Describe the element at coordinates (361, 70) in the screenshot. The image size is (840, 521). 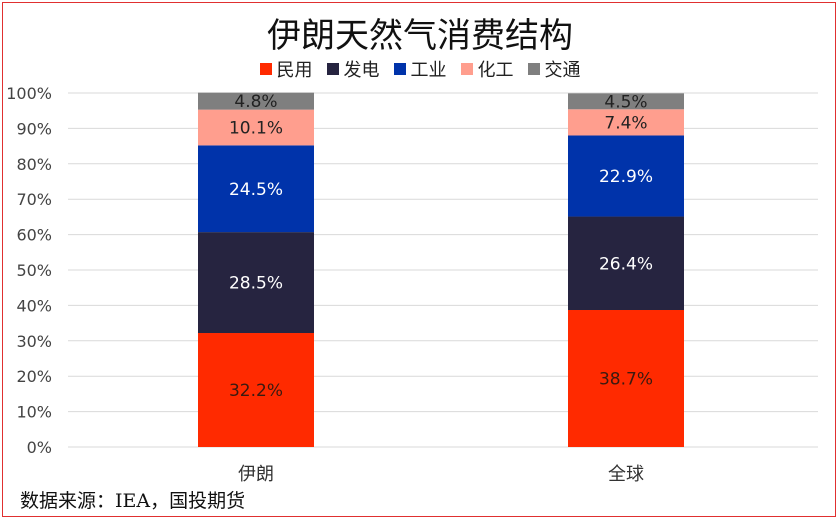
I see `legend-label: 发电` at that location.